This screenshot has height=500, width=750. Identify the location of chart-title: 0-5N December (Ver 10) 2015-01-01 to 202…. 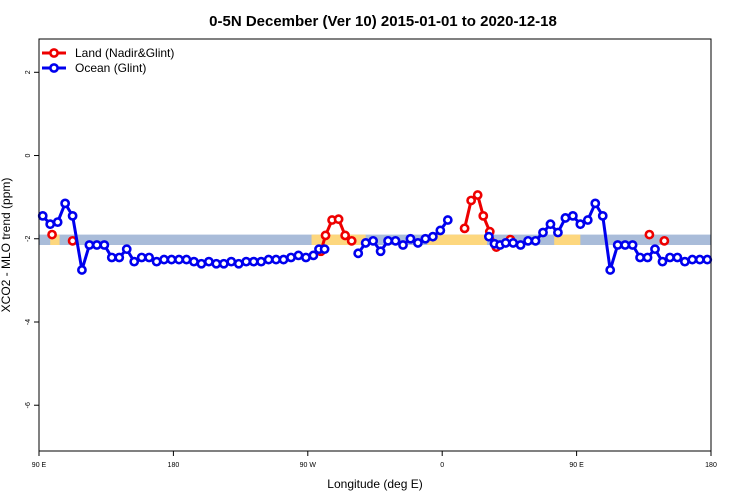
(383, 21).